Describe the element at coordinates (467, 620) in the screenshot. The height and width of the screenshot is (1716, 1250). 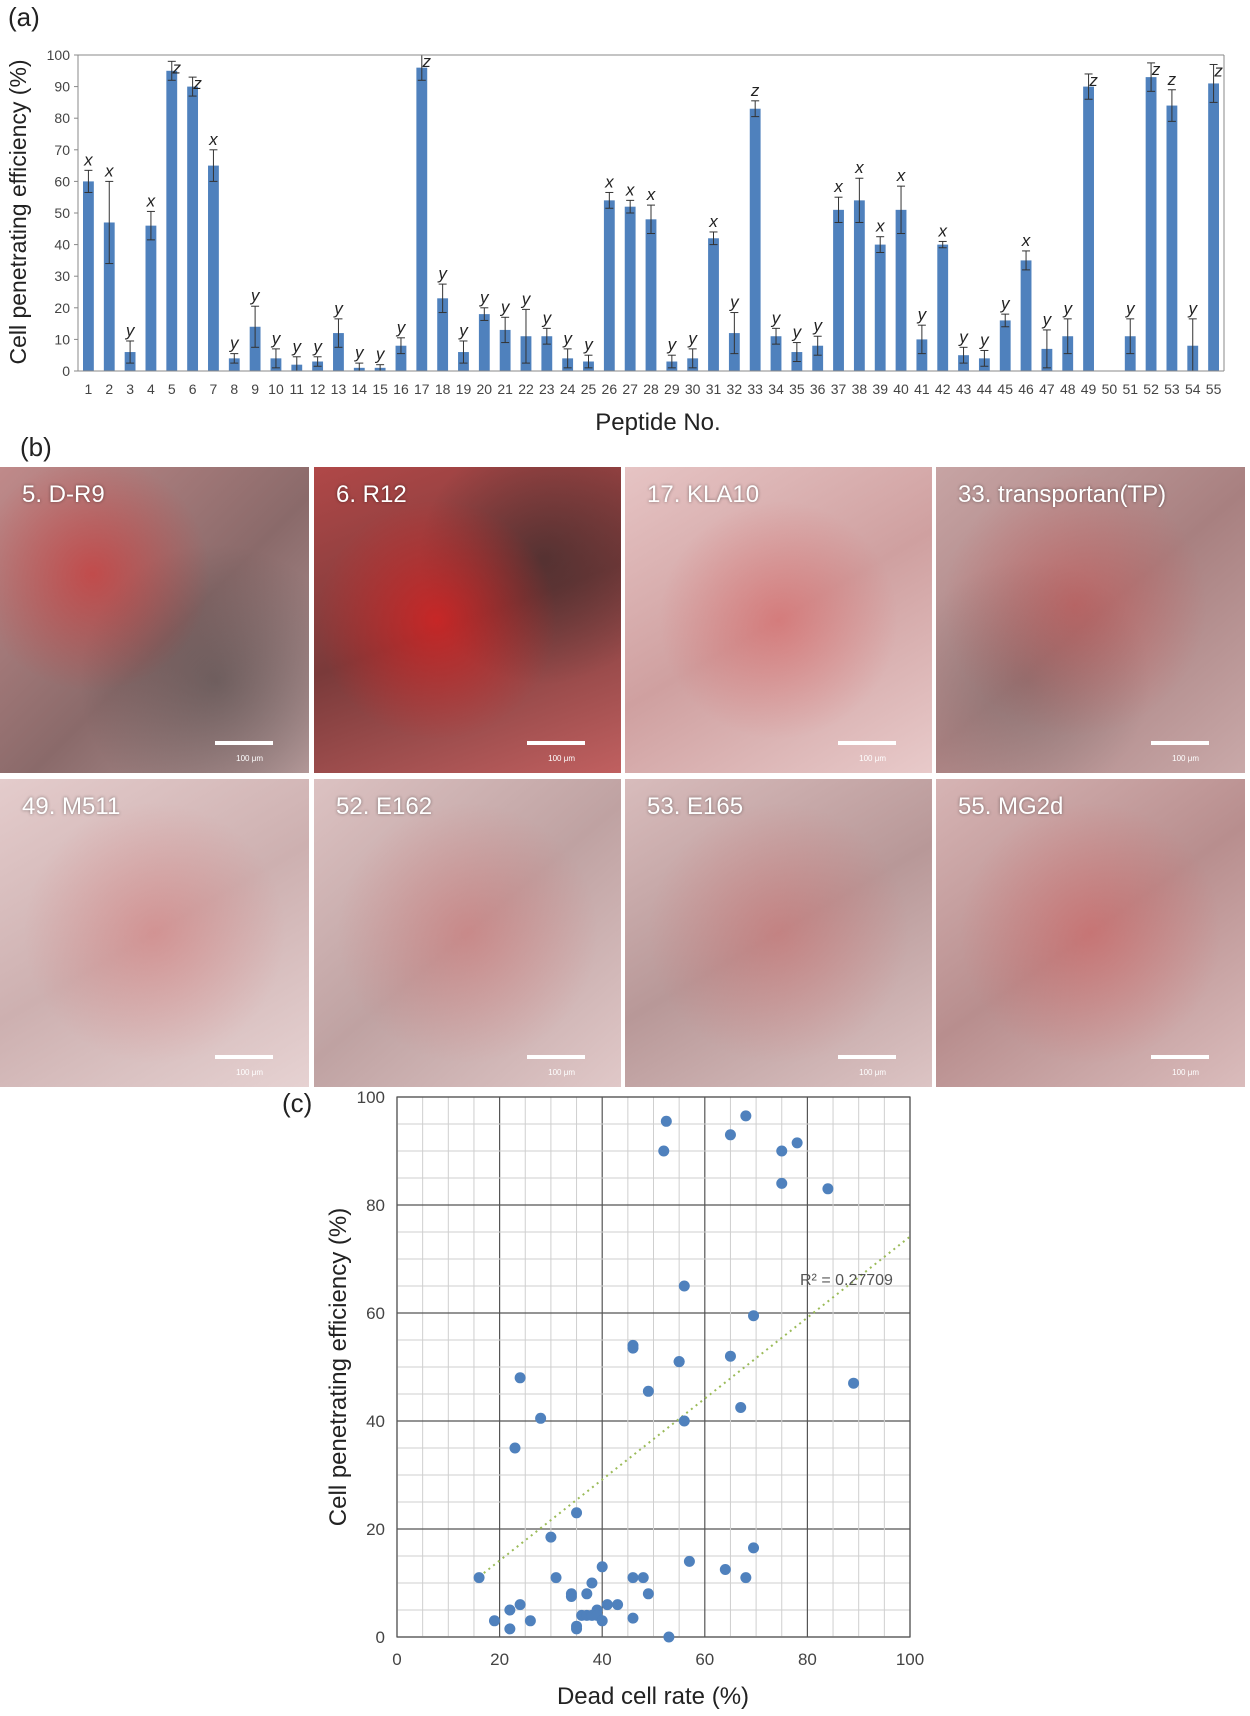
I see `micrograph-tile: 6. R12 100 μm` at that location.